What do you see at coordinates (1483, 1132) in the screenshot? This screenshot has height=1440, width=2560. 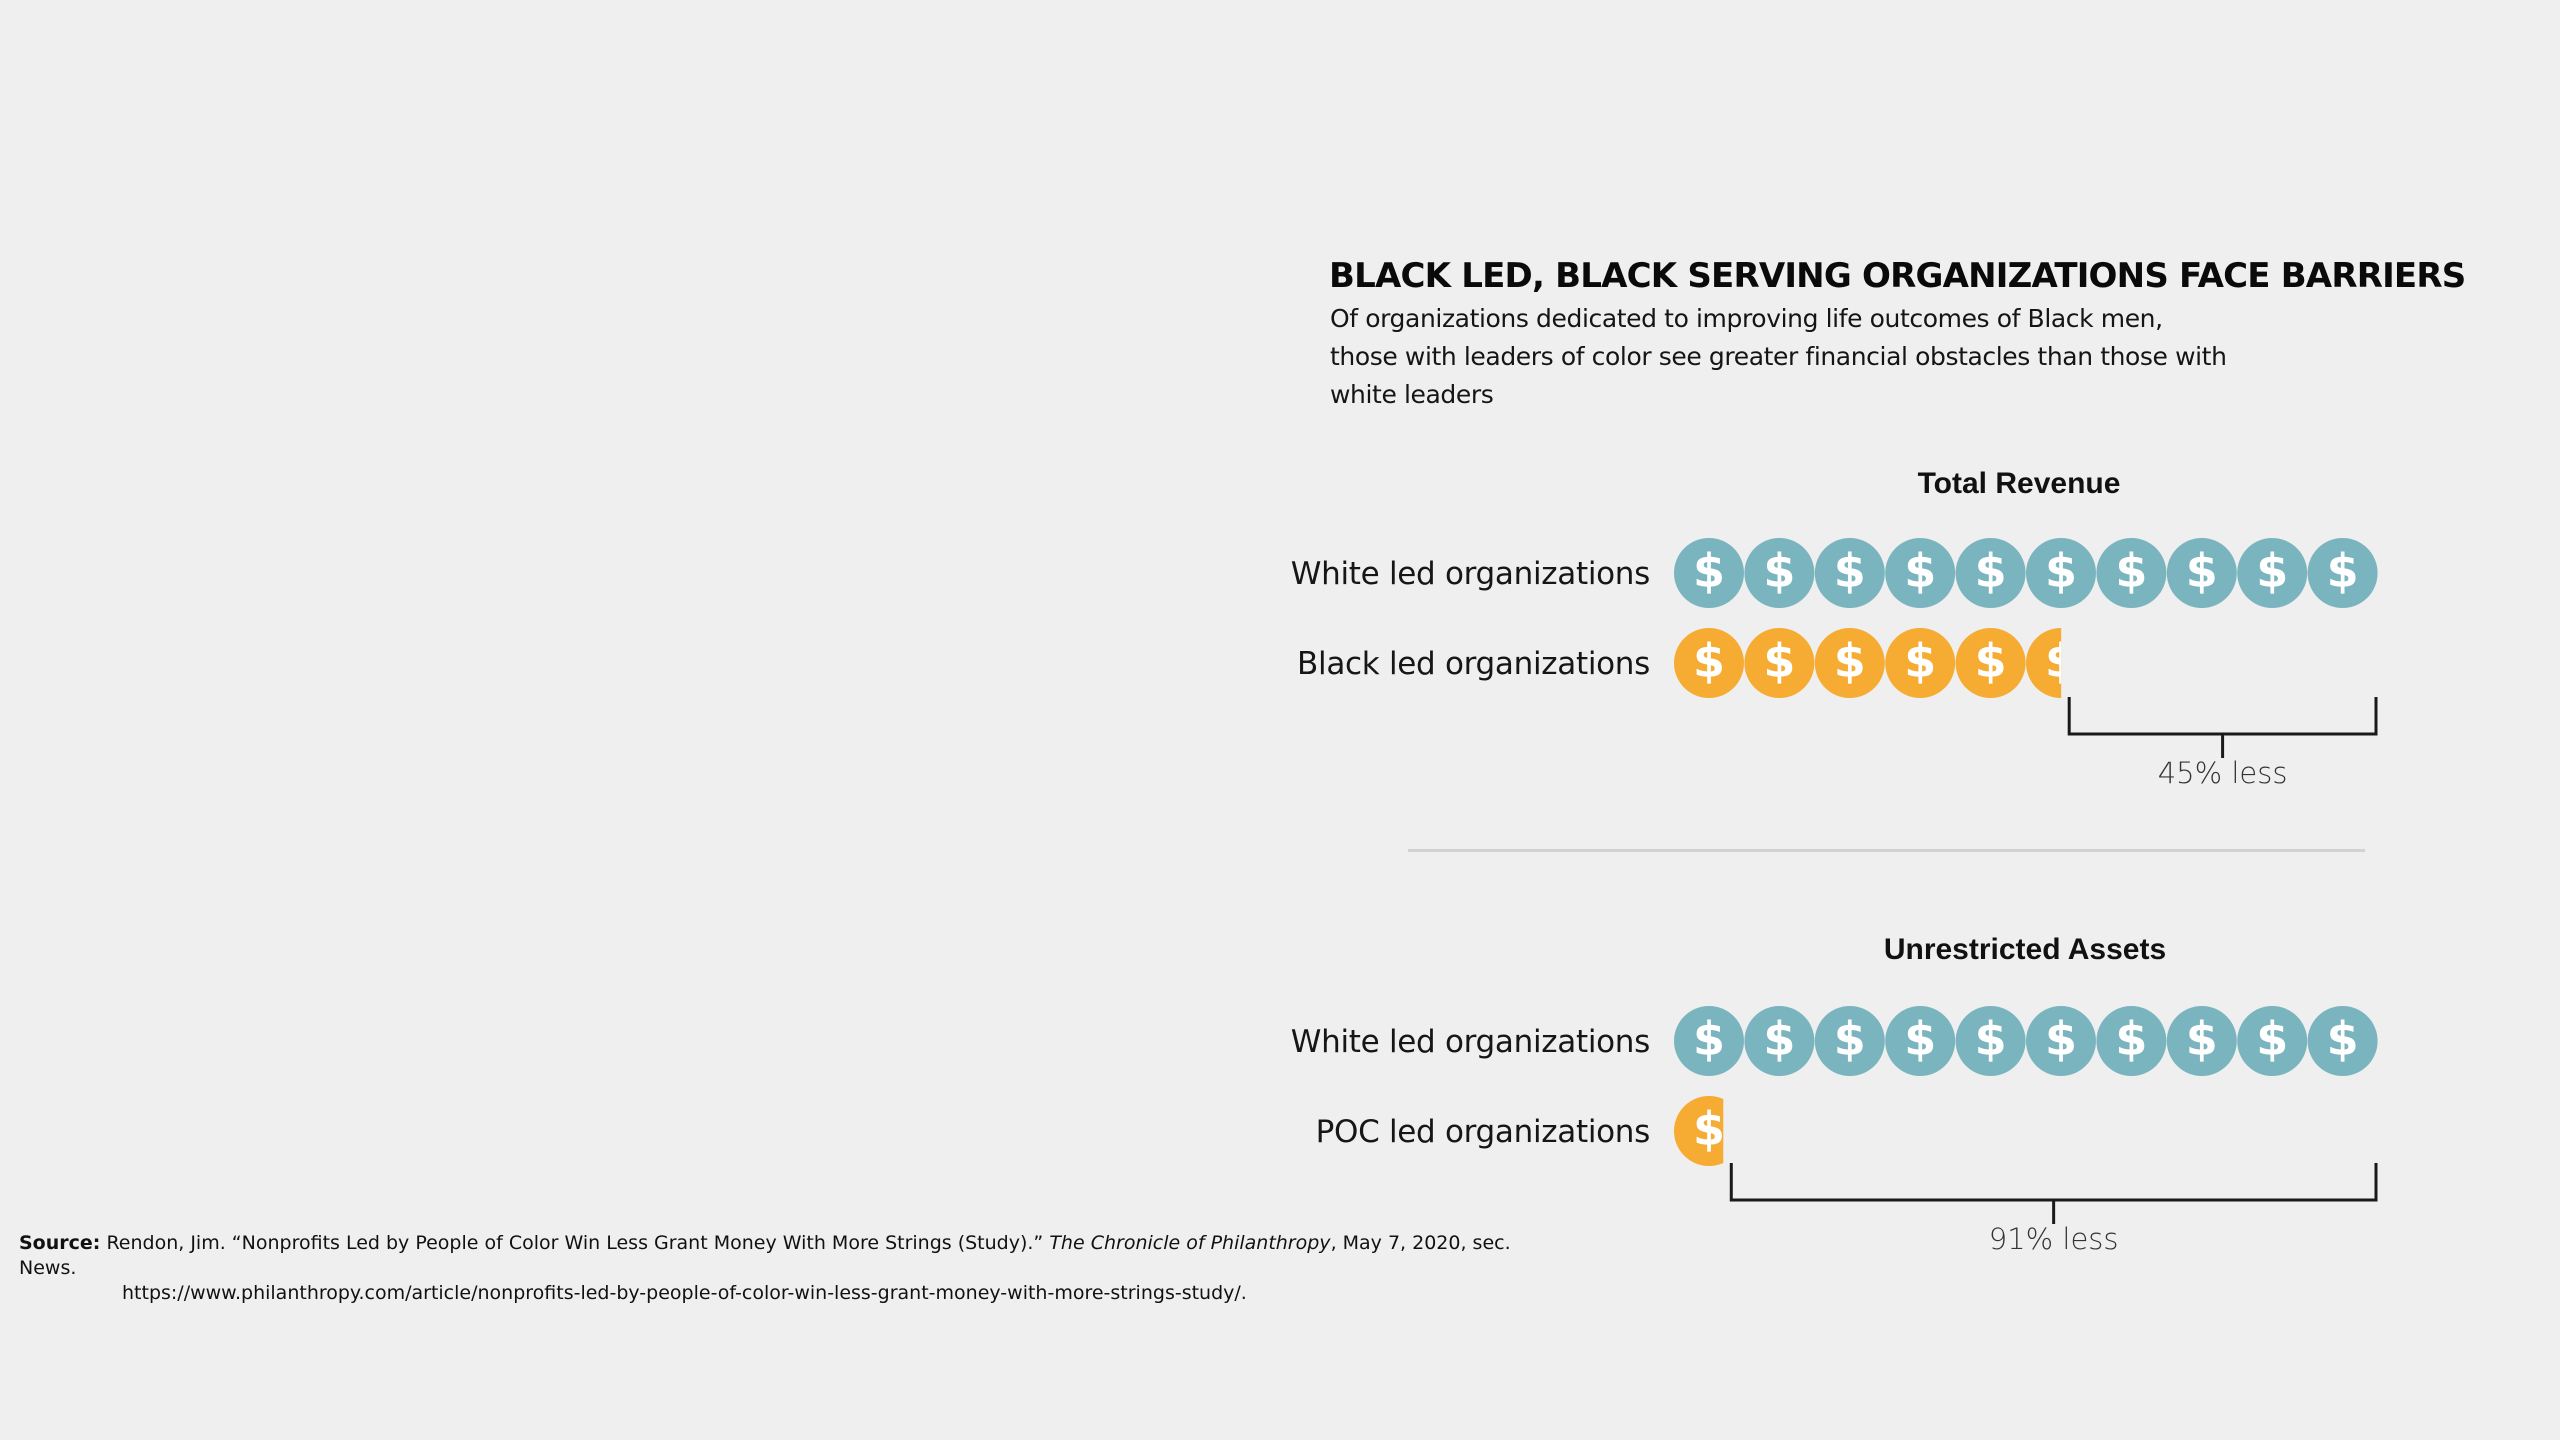 I see `row-label-poc-led-assets: POC led organizations` at bounding box center [1483, 1132].